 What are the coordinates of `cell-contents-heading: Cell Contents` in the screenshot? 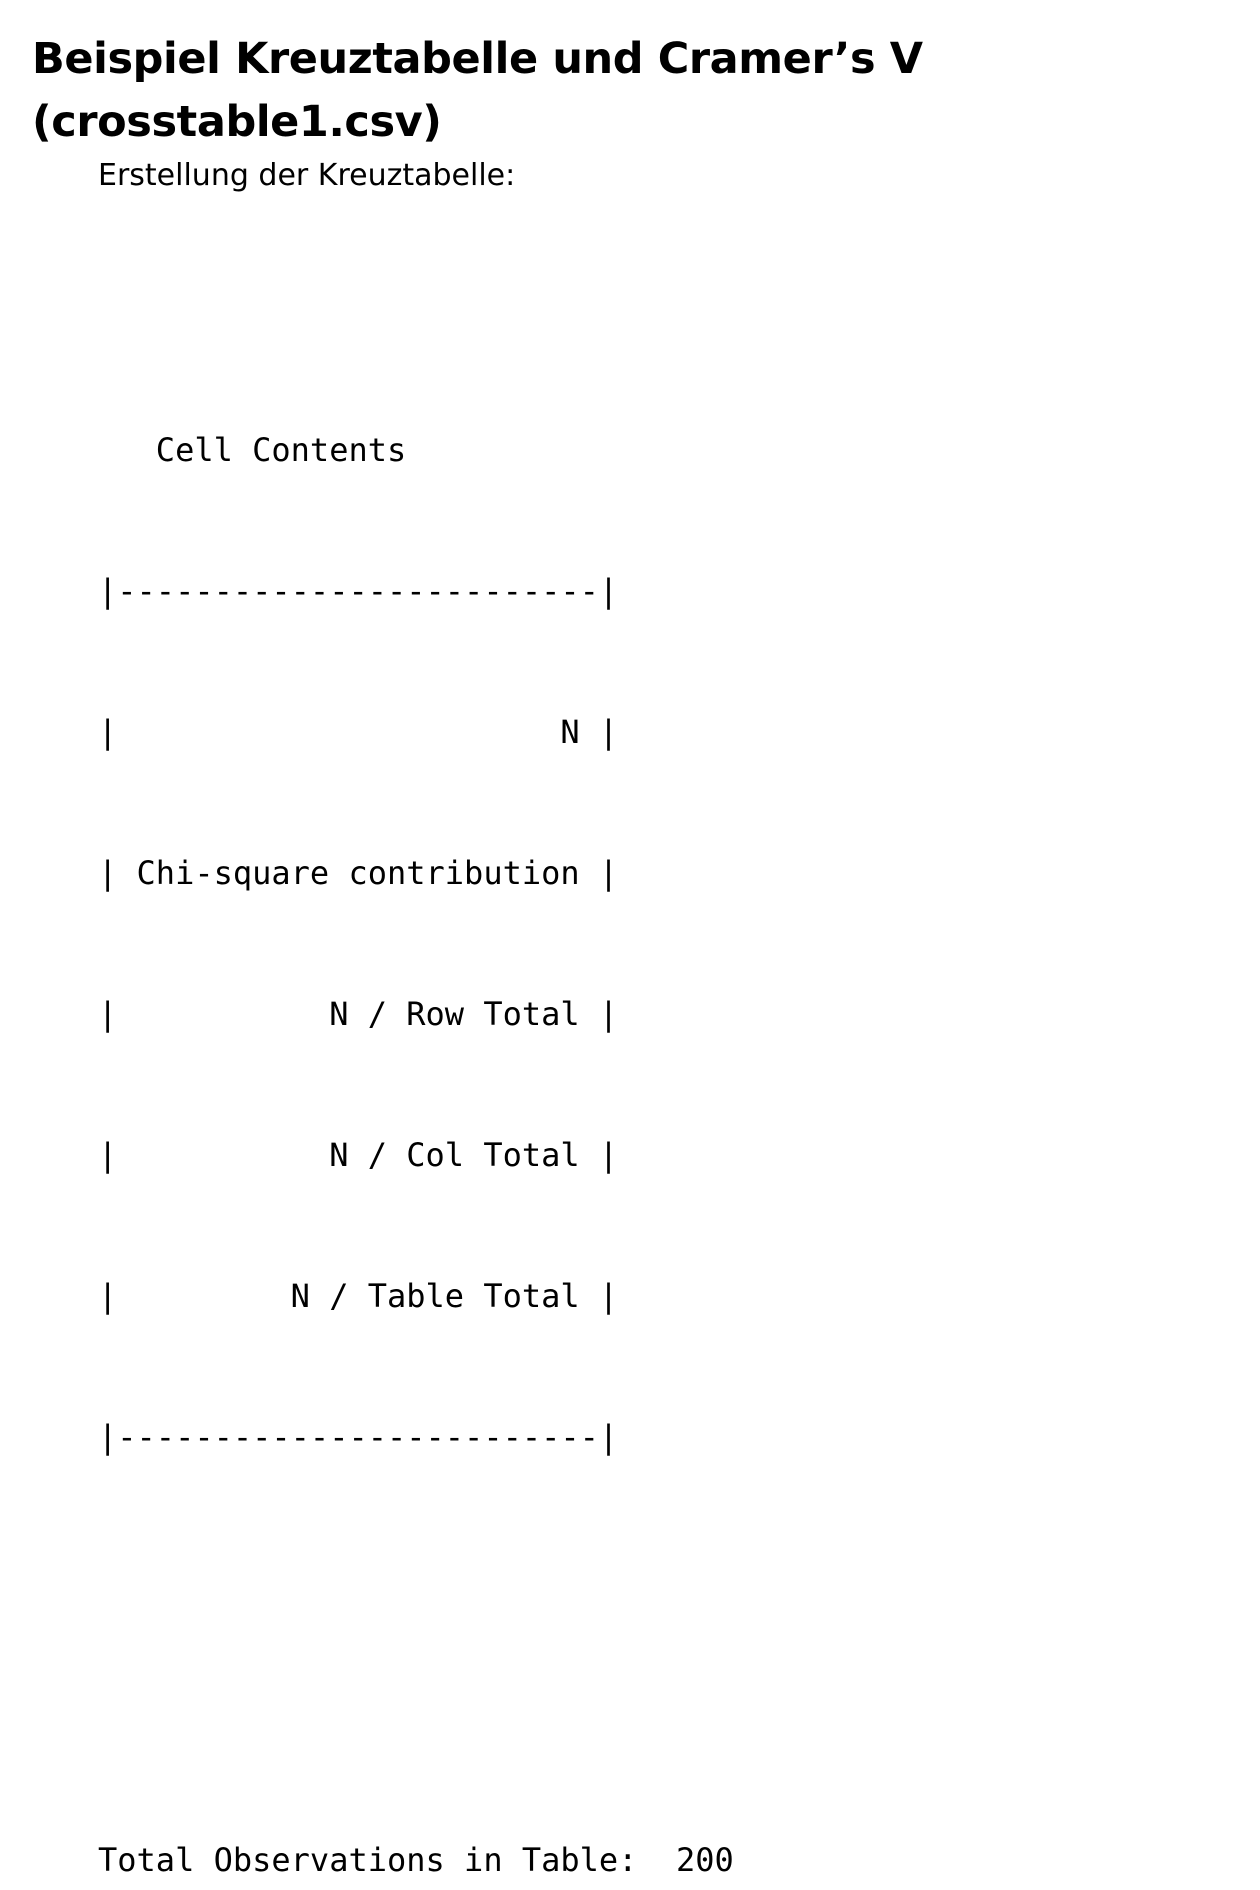 It's located at (252, 450).